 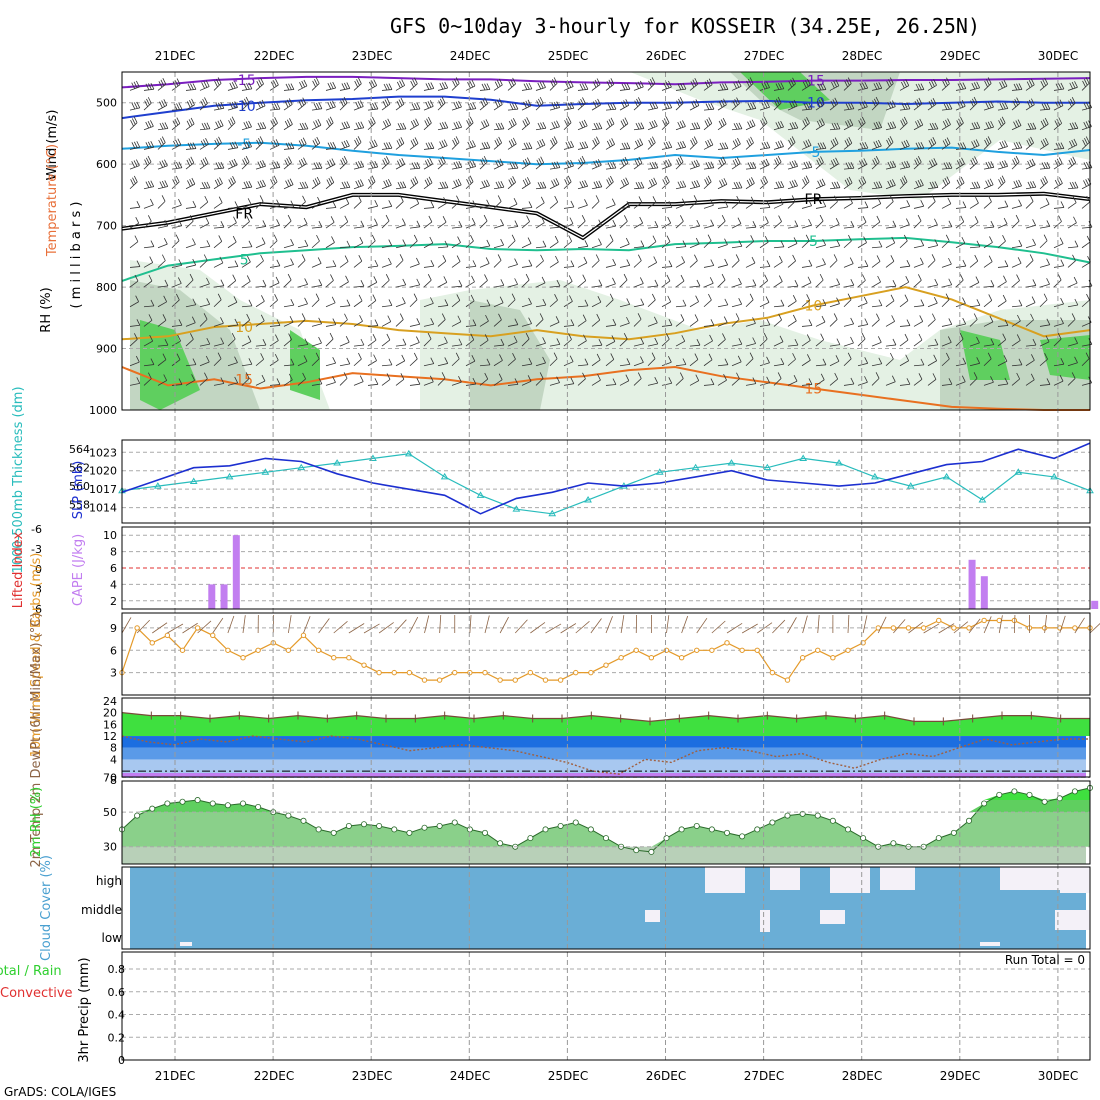 What do you see at coordinates (1075, 880) in the screenshot?
I see `cloud-clear-high` at bounding box center [1075, 880].